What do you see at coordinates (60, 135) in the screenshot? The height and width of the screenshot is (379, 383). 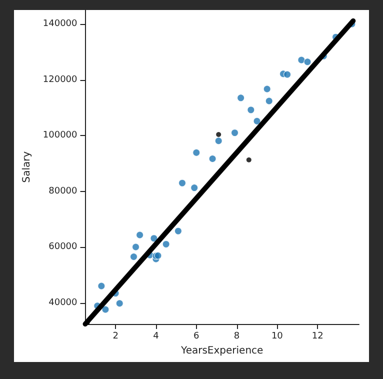 I see `y-tick-label: 100000` at bounding box center [60, 135].